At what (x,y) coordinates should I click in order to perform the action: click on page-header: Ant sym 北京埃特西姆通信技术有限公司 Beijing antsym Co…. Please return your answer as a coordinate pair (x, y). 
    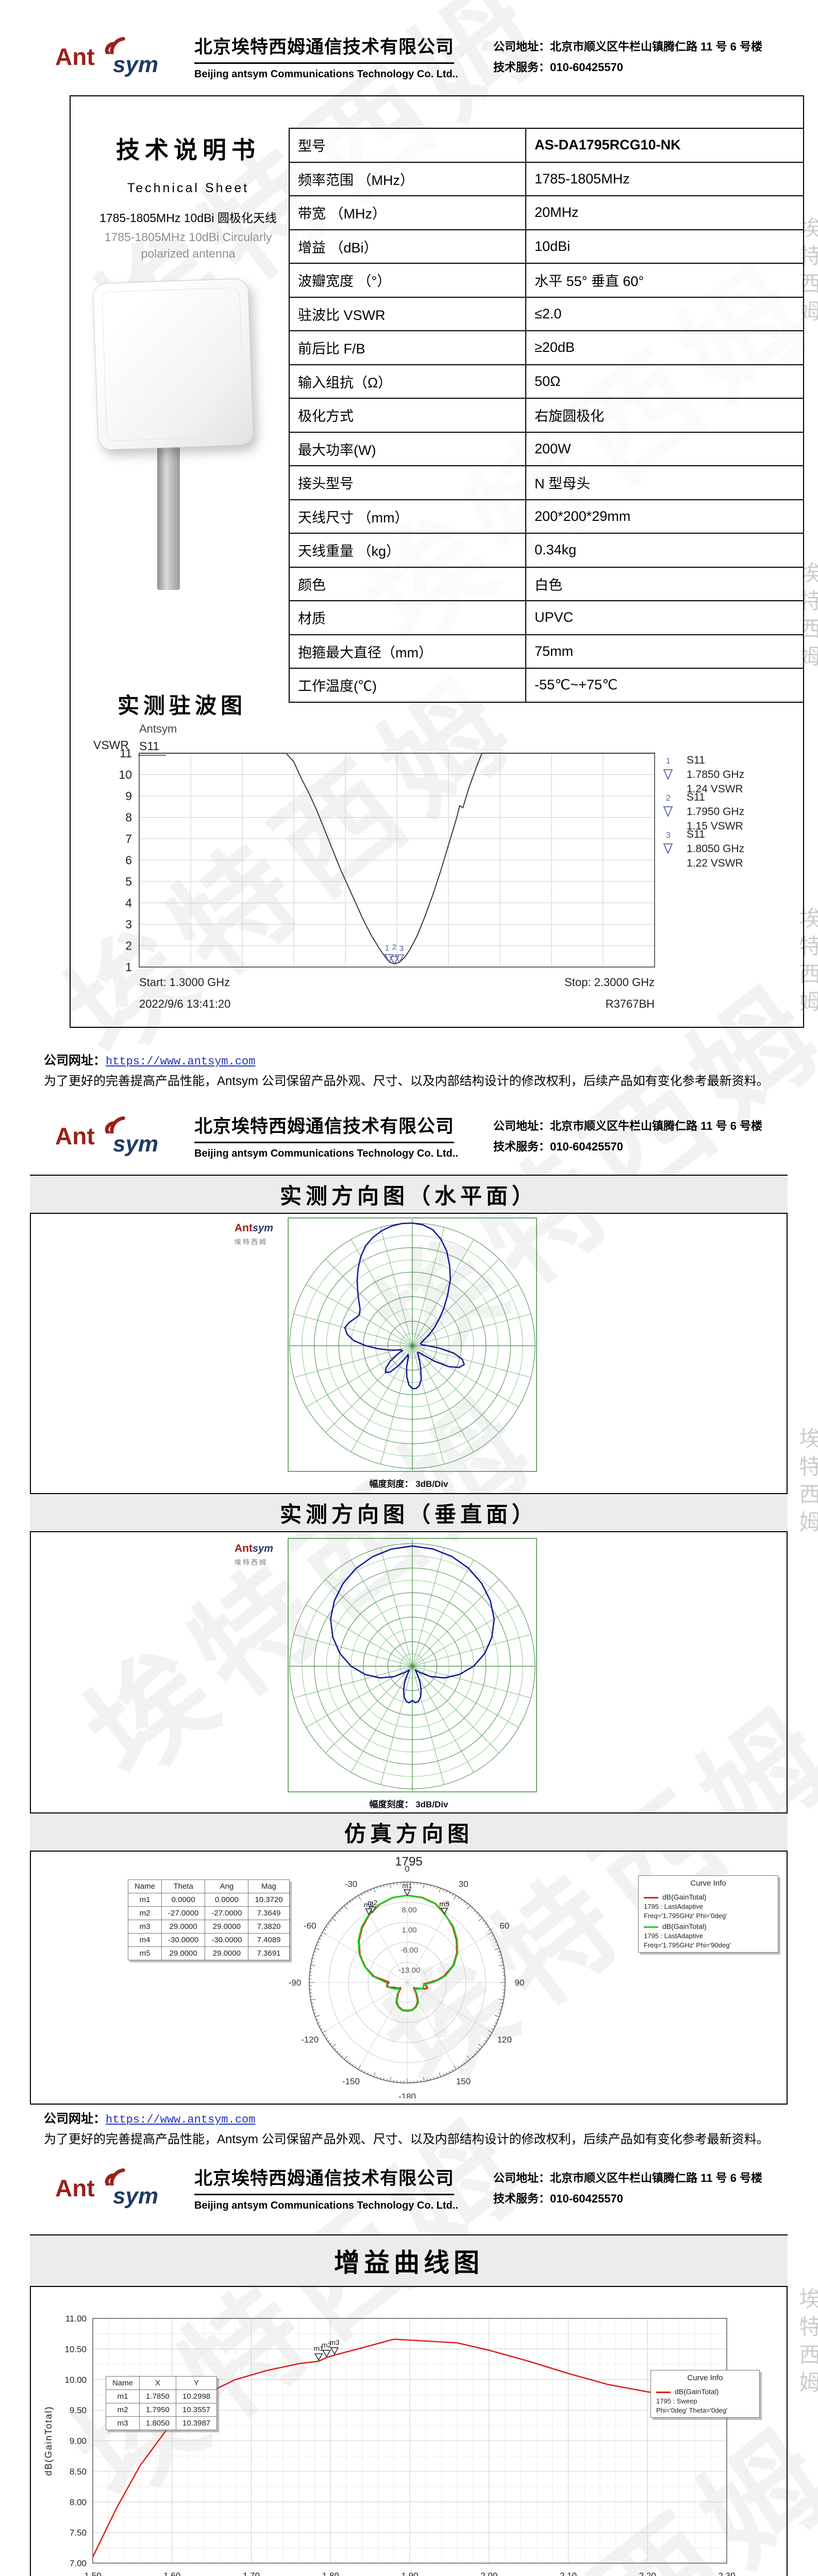
    Looking at the image, I should click on (423, 57).